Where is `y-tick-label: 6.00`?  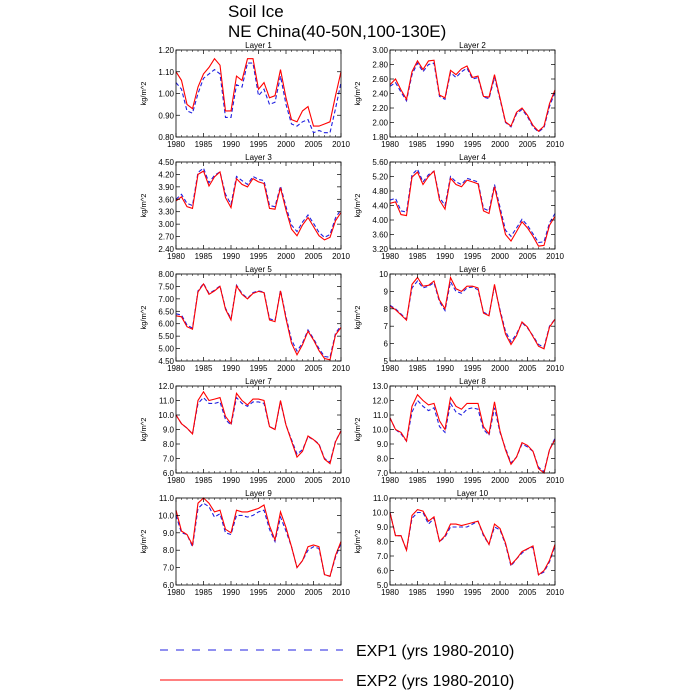
y-tick-label: 6.00 is located at coordinates (166, 324).